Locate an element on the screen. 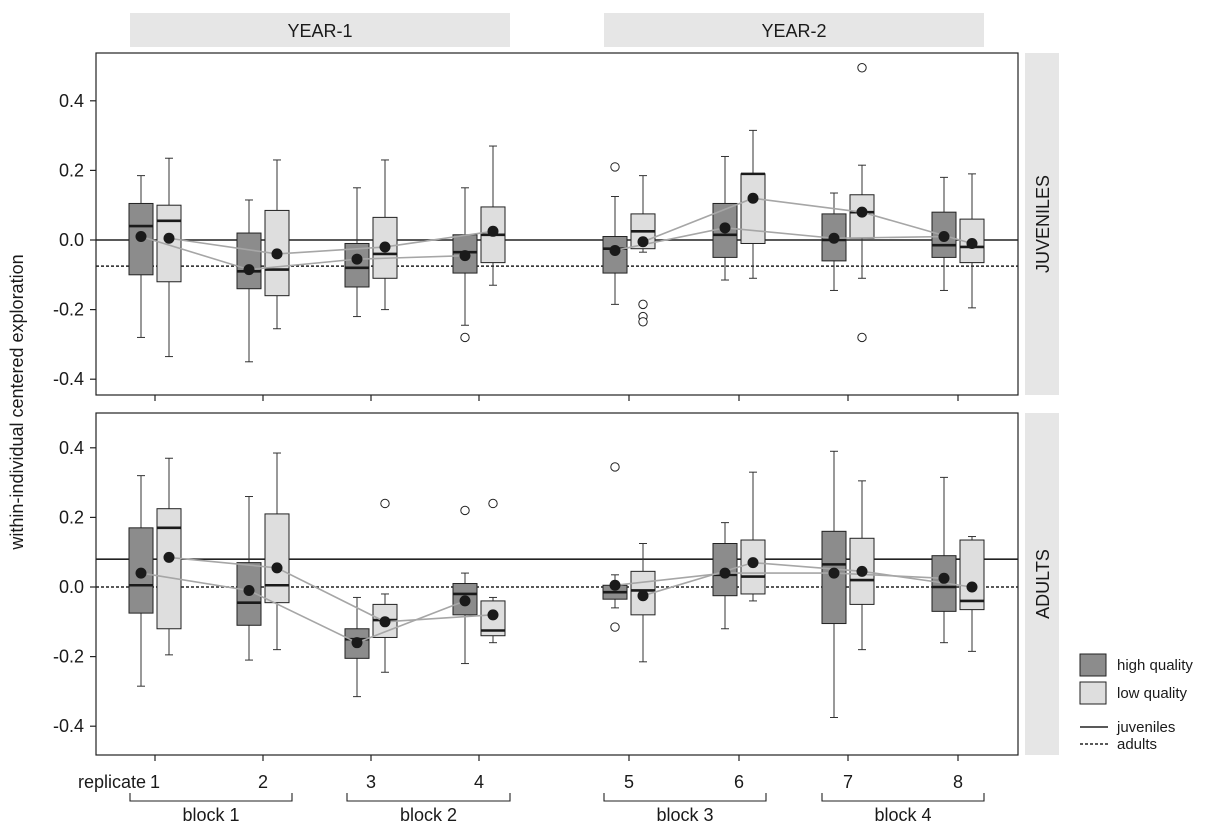 The width and height of the screenshot is (1209, 824). replicate-label-7: 7 is located at coordinates (848, 782).